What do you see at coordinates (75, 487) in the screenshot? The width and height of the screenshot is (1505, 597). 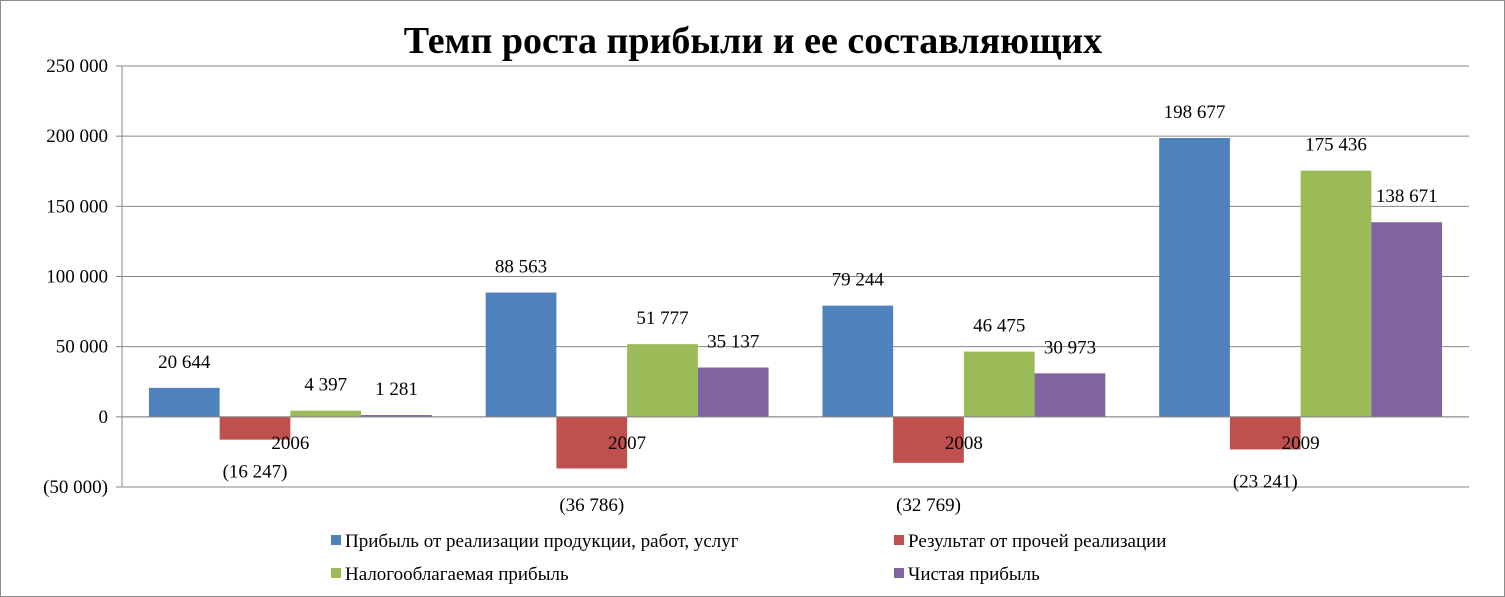 I see `y-tick-label: (50 000)` at bounding box center [75, 487].